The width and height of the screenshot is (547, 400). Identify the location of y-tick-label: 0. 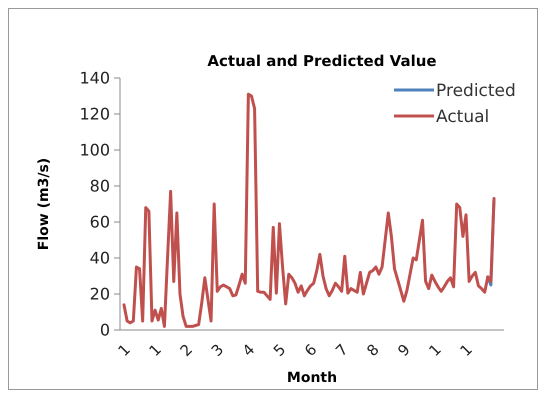
(105, 330).